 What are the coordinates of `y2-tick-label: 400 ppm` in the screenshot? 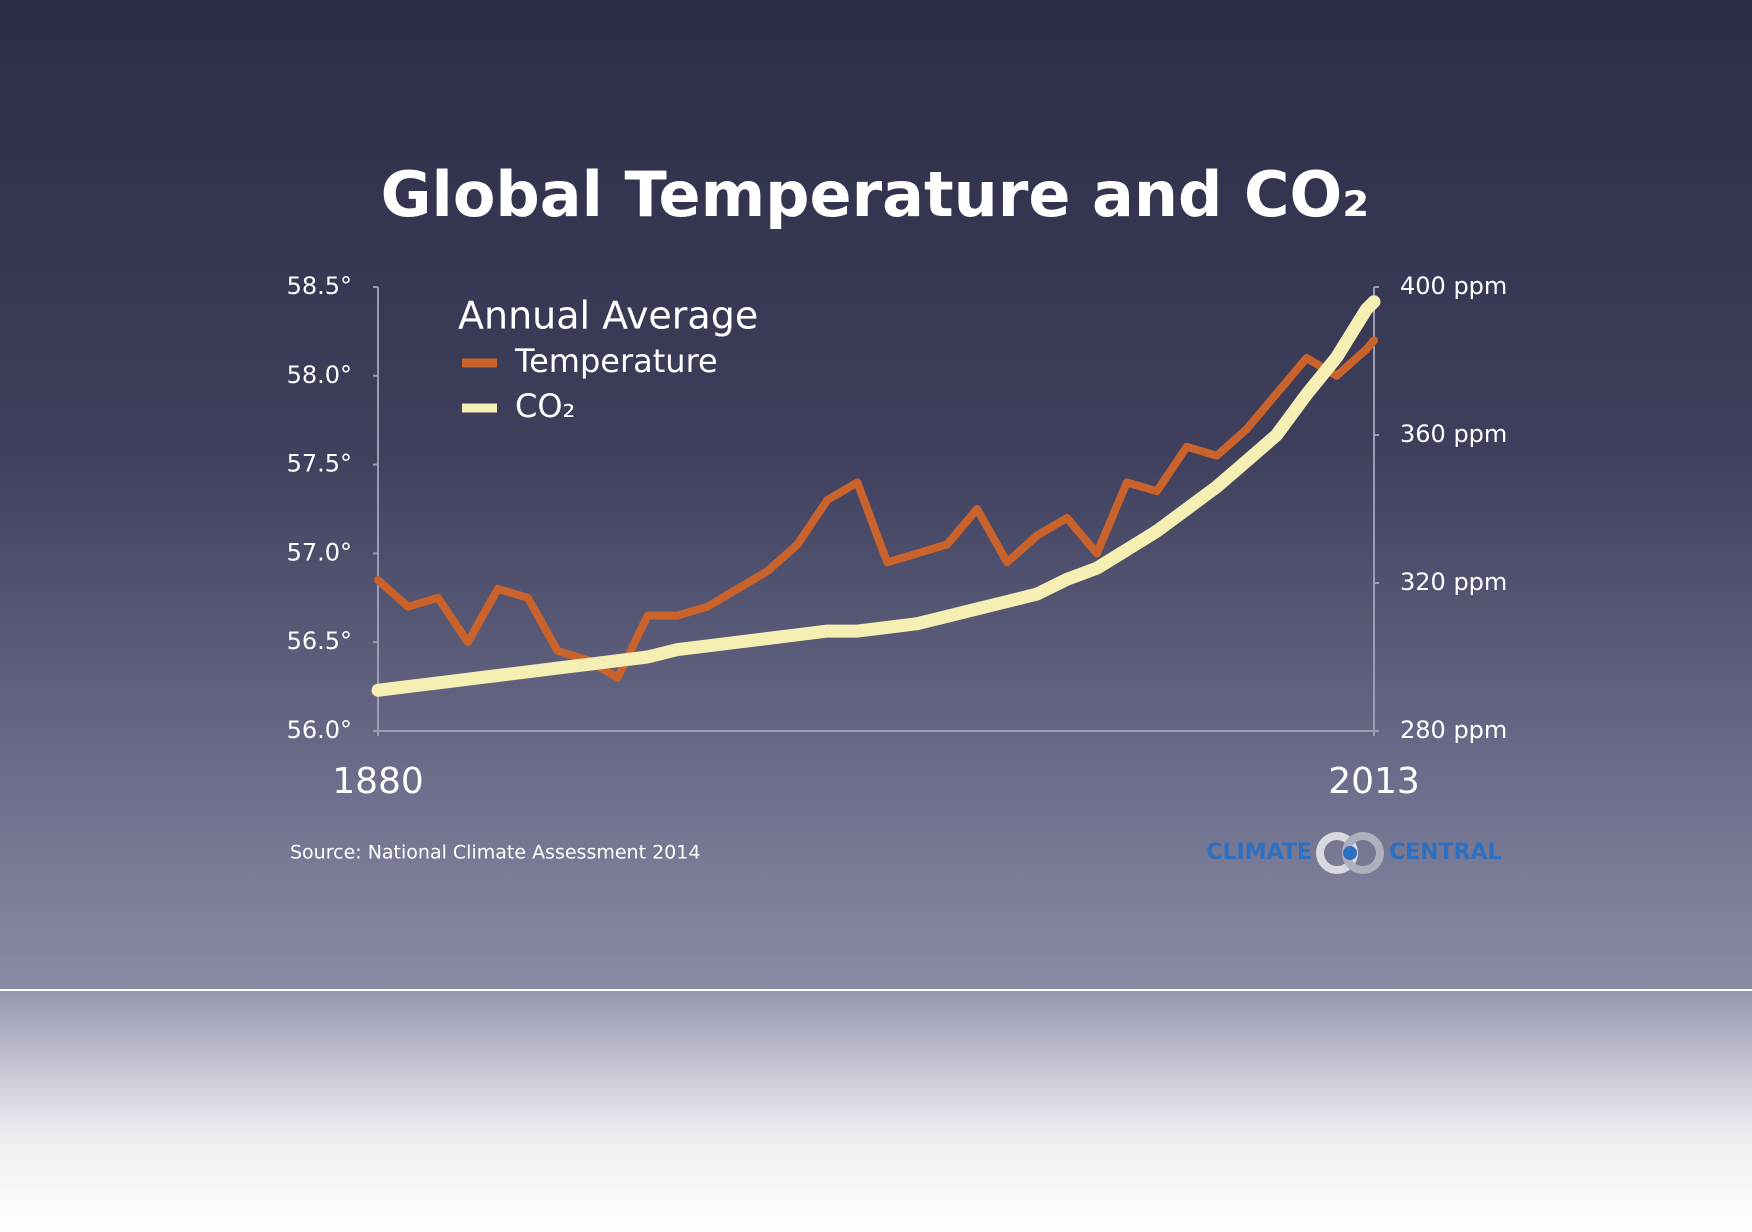 It's located at (1453, 286).